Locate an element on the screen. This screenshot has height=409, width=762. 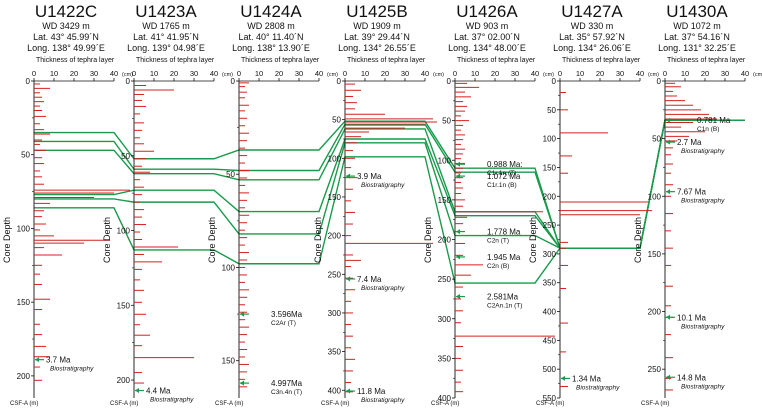
top-unit-6: (cm) is located at coordinates (757, 75).